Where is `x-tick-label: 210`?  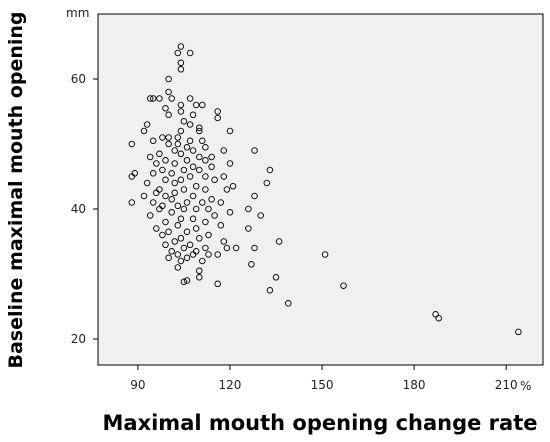 x-tick-label: 210 is located at coordinates (506, 385).